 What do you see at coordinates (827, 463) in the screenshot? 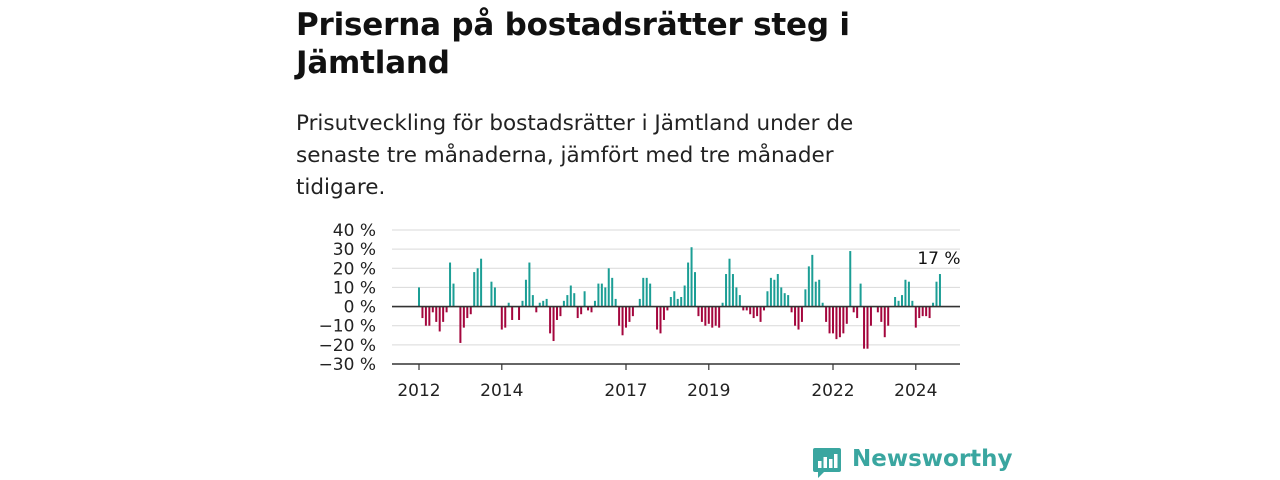
I see `newsworthy-logo-icon` at bounding box center [827, 463].